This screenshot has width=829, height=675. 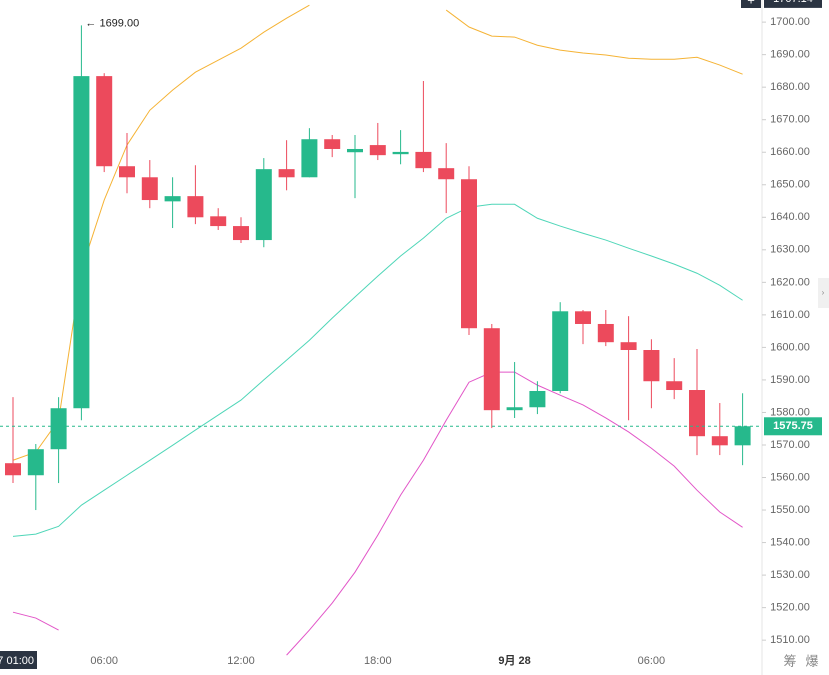 I want to click on x-tick-label: 12:00, so click(x=241, y=661).